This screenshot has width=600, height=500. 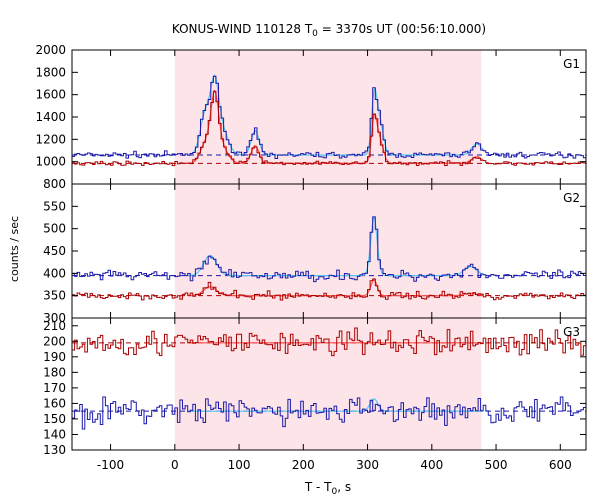 I want to click on y-tick-label: 1800, so click(x=50, y=72).